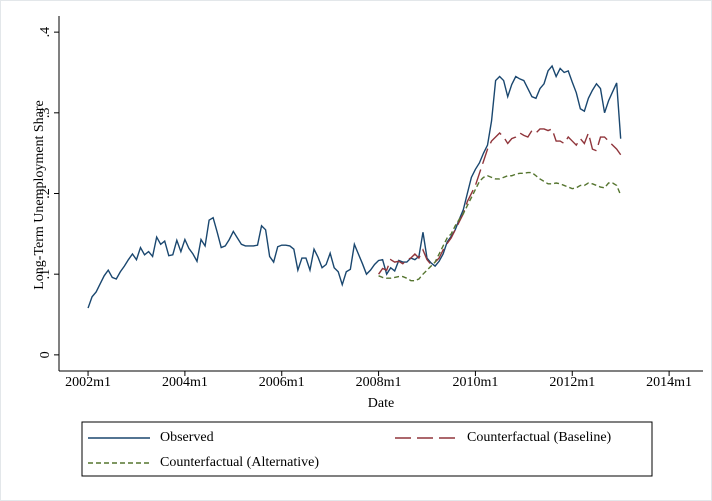  I want to click on y-tick-label: .4, so click(45, 32).